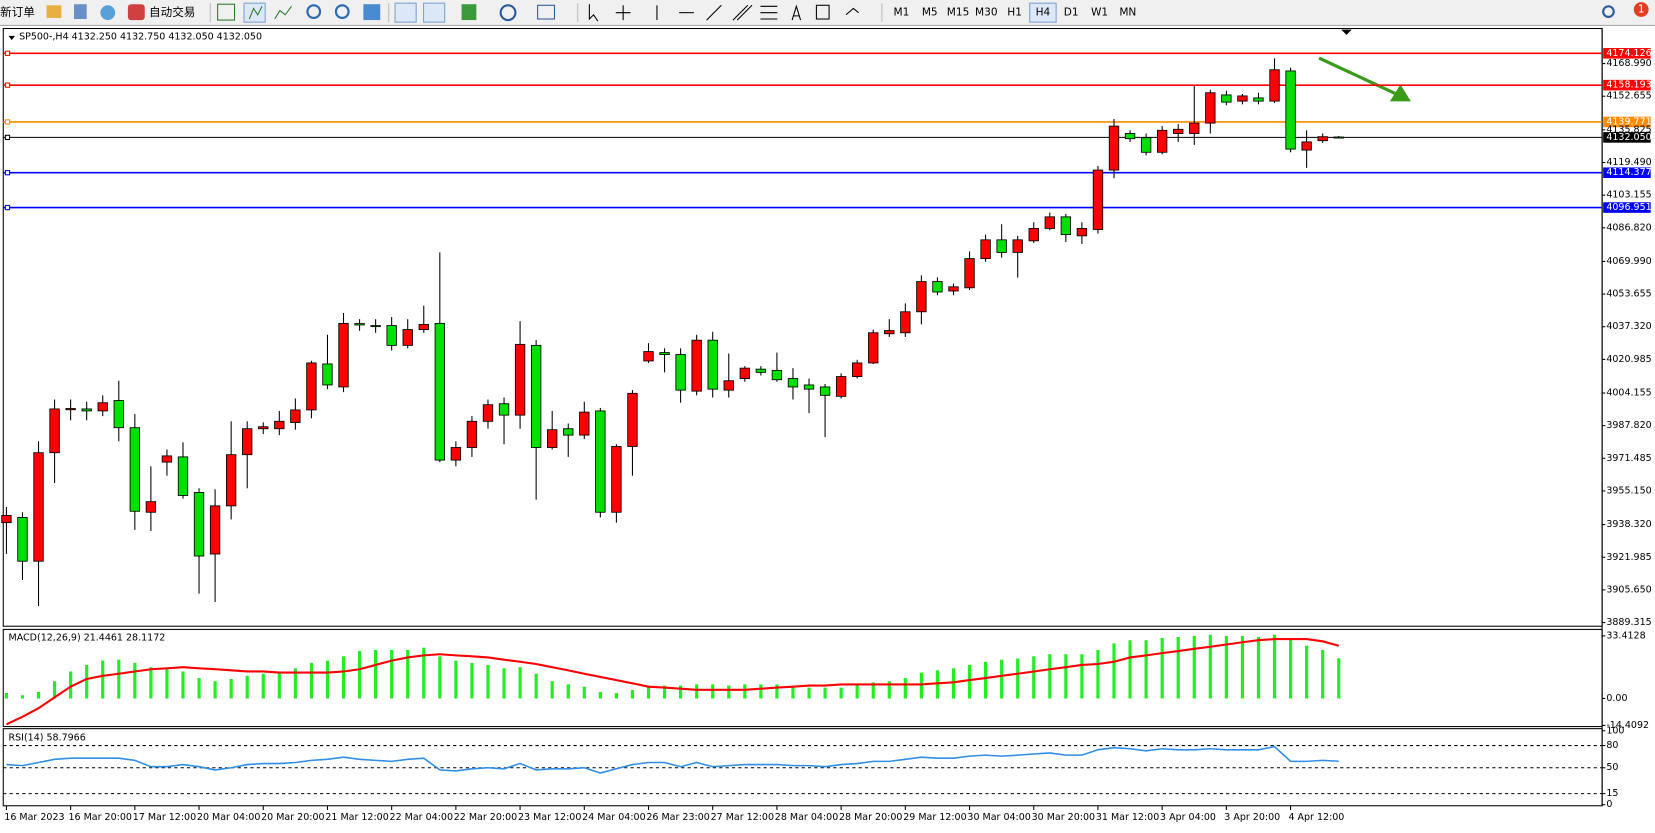 The width and height of the screenshot is (1655, 833). Describe the element at coordinates (1628, 557) in the screenshot. I see `y-tick-label: 3921.985` at that location.